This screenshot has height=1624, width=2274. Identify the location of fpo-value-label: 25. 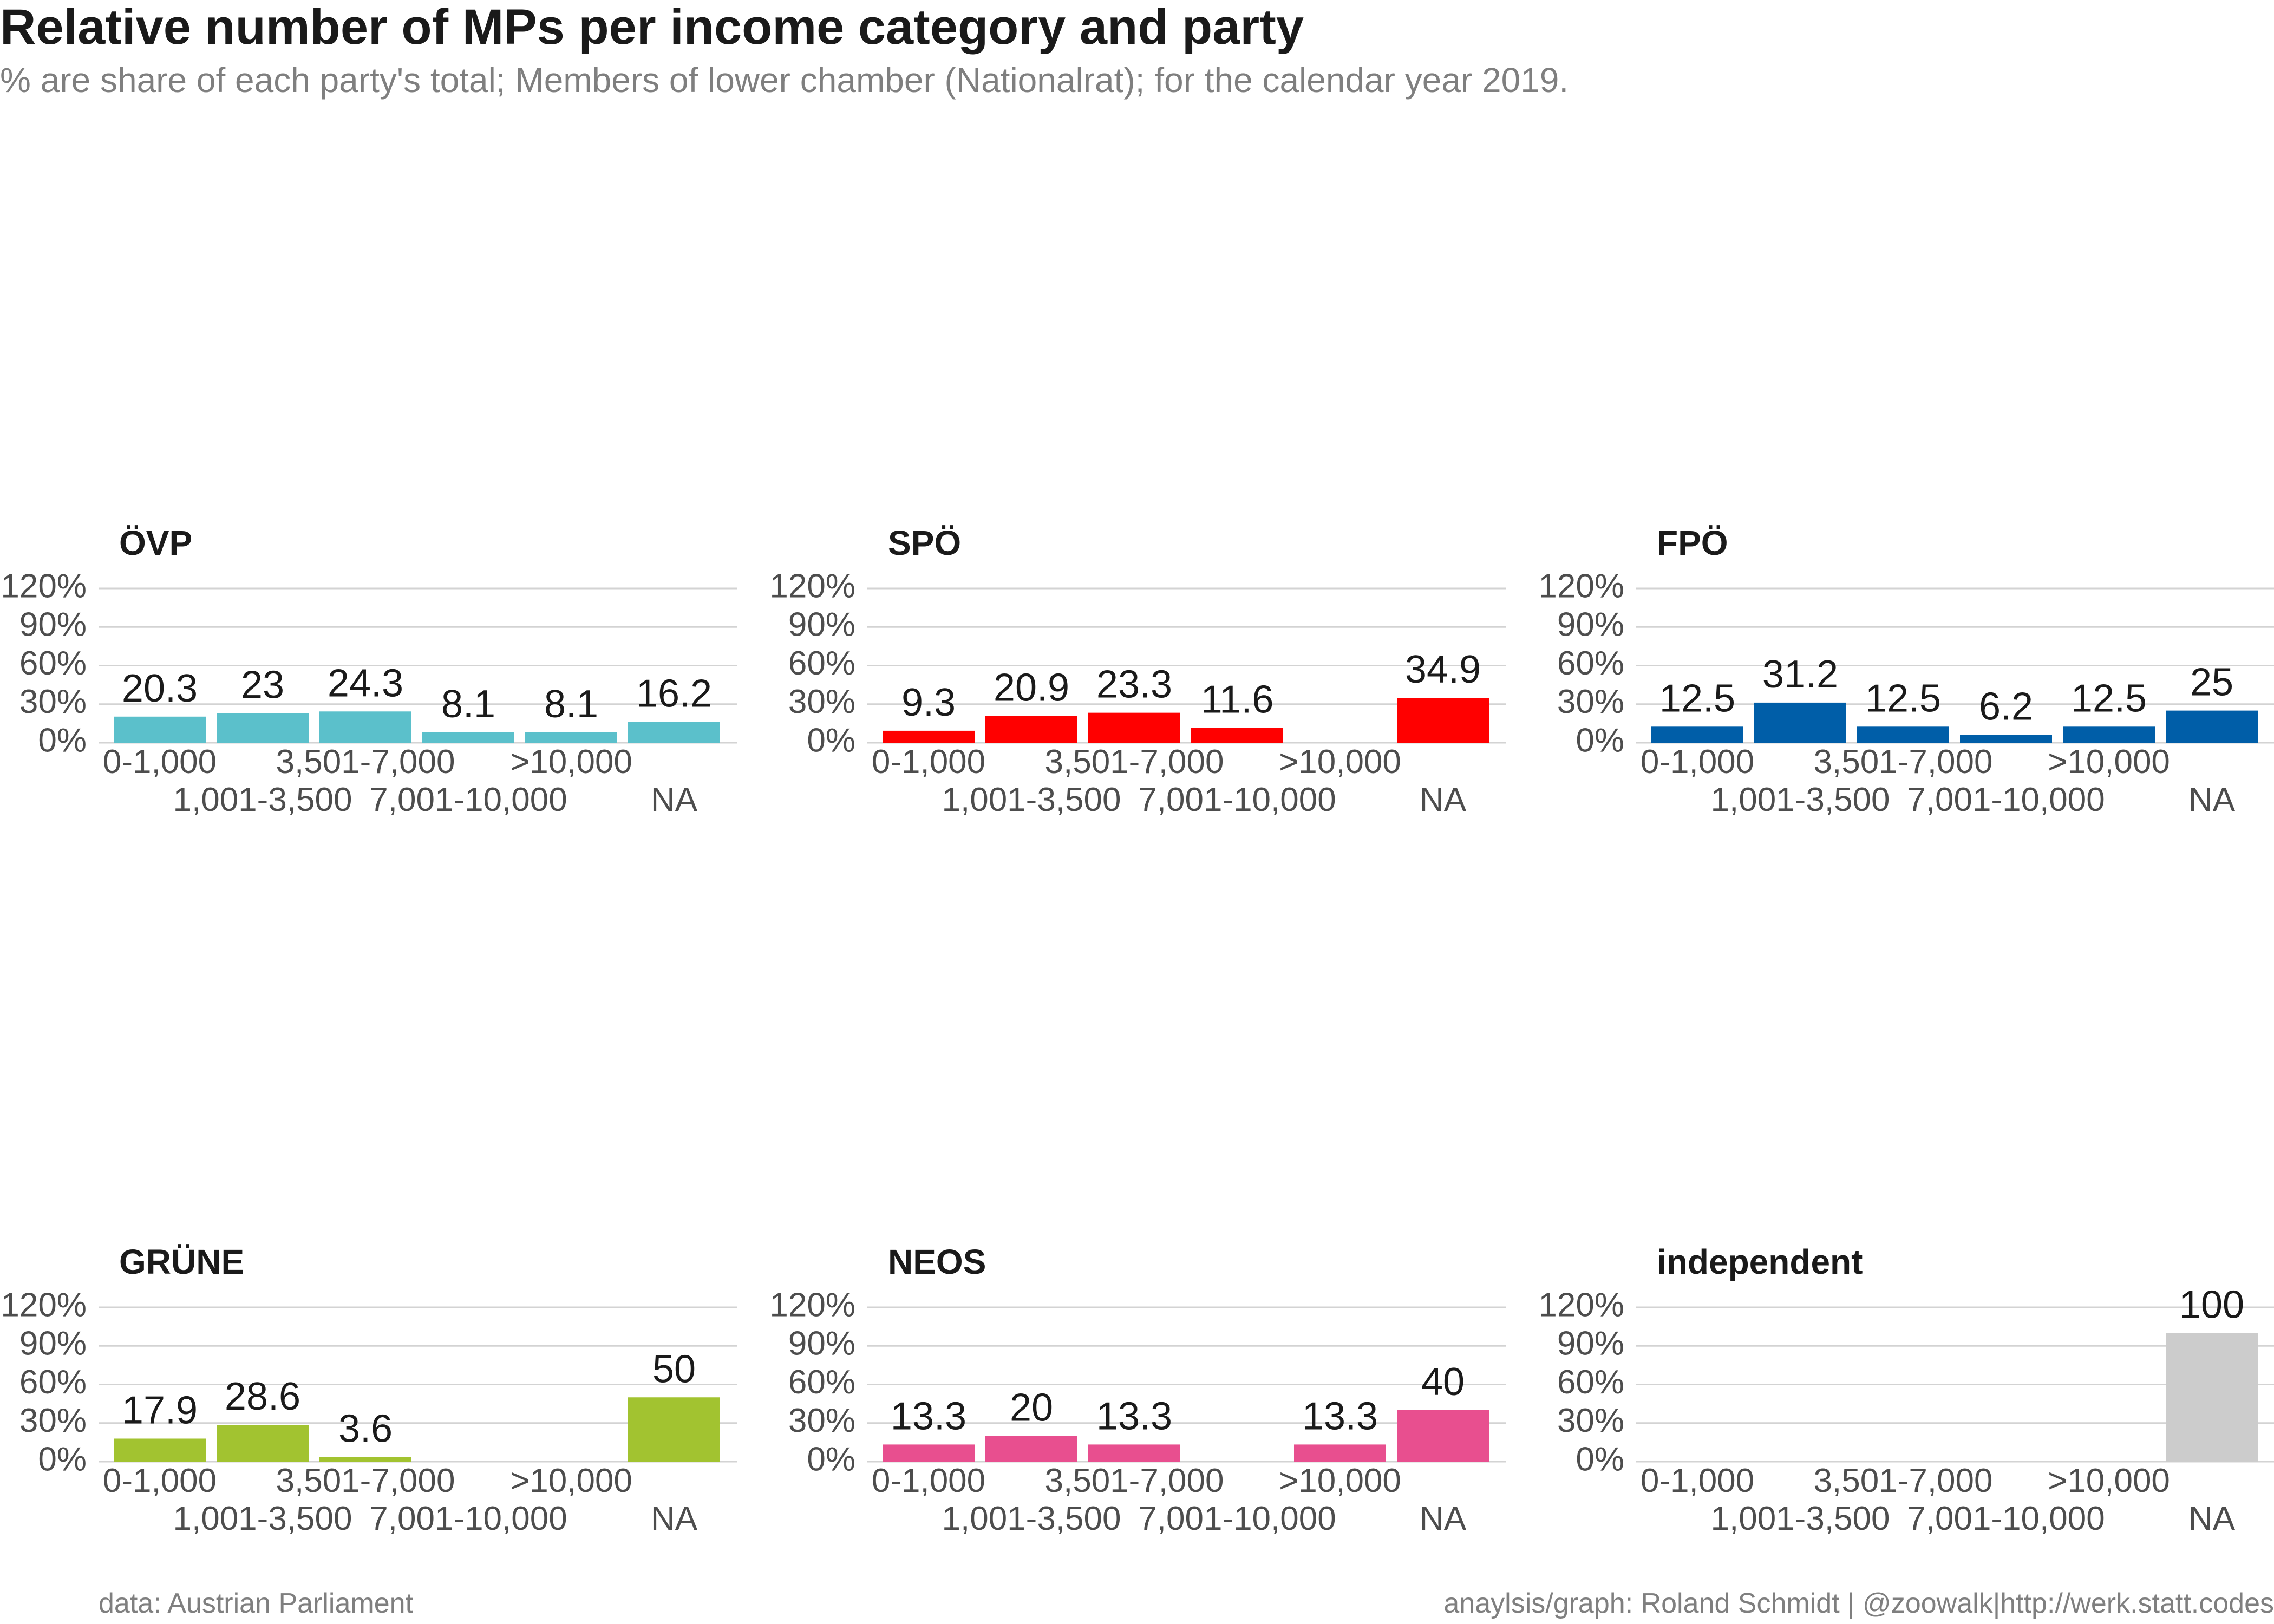
(2212, 682).